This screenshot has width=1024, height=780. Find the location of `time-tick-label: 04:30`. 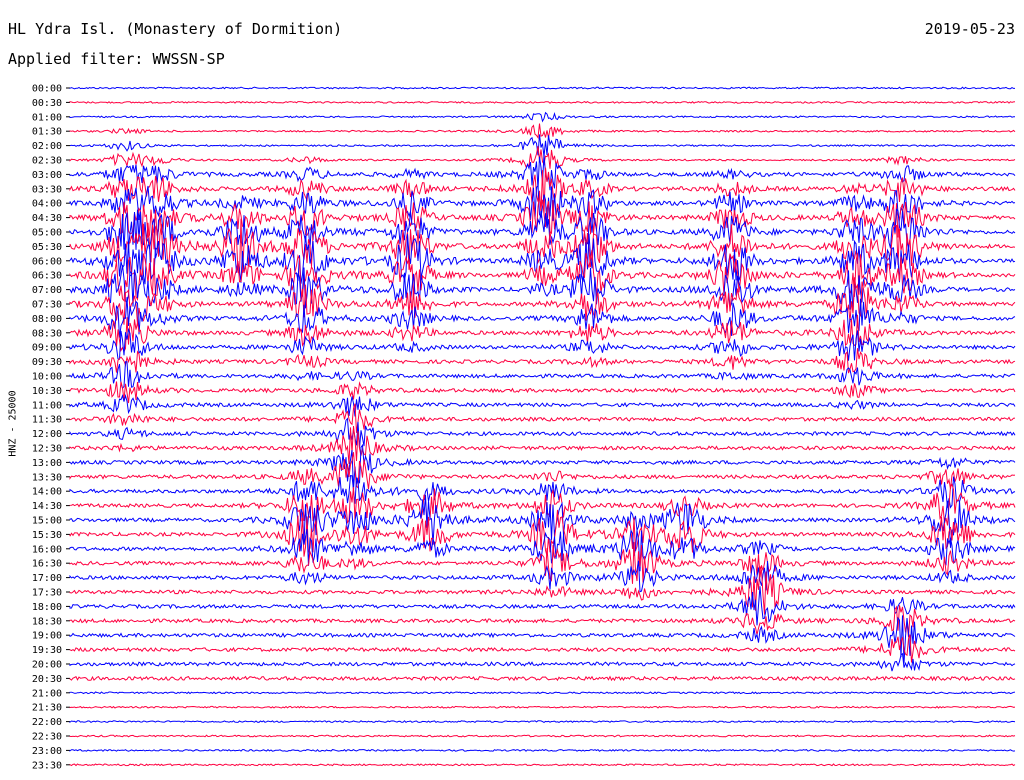

time-tick-label: 04:30 is located at coordinates (47, 218).